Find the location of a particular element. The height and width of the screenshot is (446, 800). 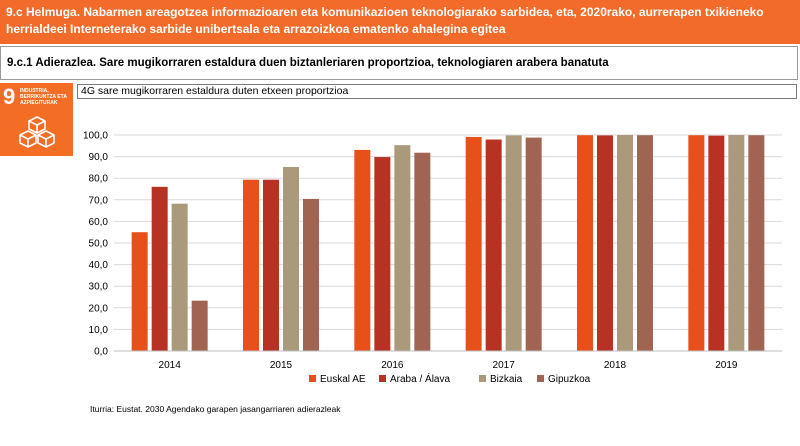

bar-2014-gipuzkoa is located at coordinates (199, 325).